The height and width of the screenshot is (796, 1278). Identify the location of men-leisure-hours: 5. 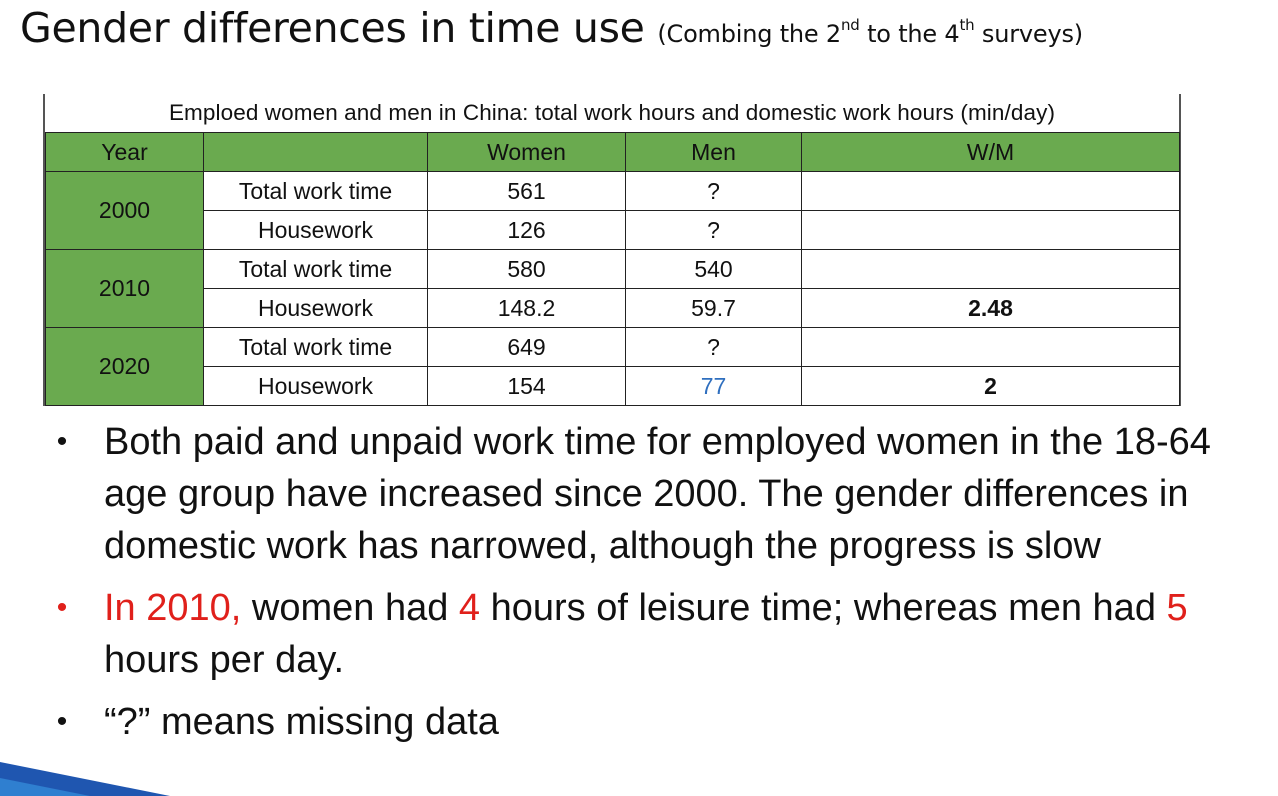
(1177, 608).